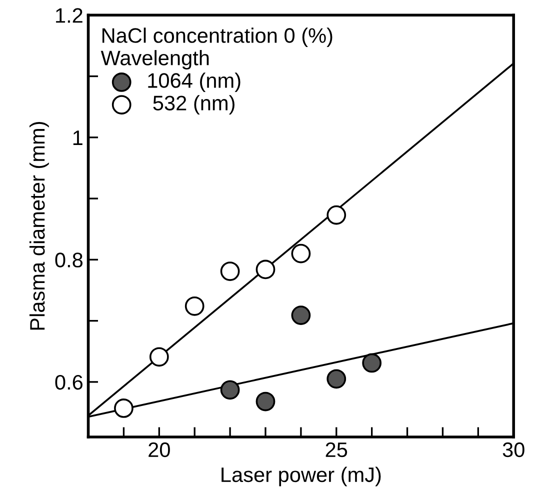 This screenshot has width=535, height=504. Describe the element at coordinates (77, 137) in the screenshot. I see `y-tick-label: 1` at that location.